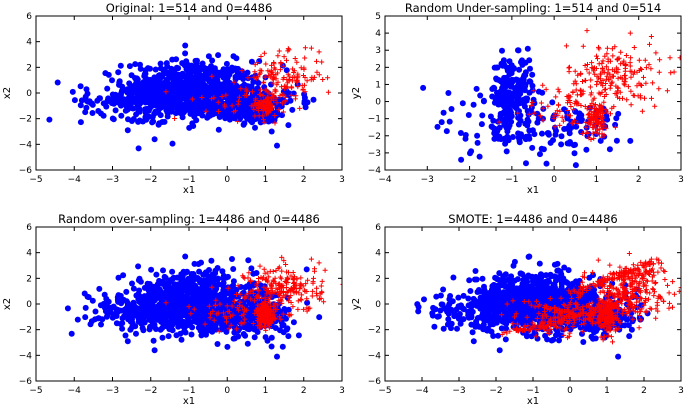 This screenshot has height=404, width=685. I want to click on x-tick-label: 0, so click(554, 180).